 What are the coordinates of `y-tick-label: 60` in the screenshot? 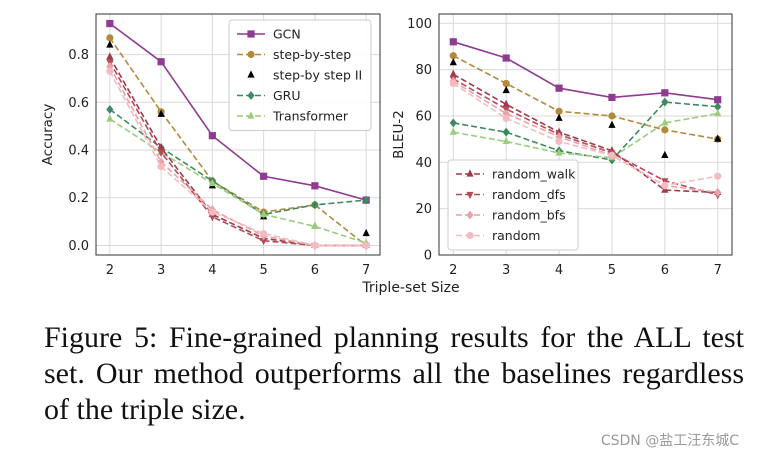 It's located at (423, 116).